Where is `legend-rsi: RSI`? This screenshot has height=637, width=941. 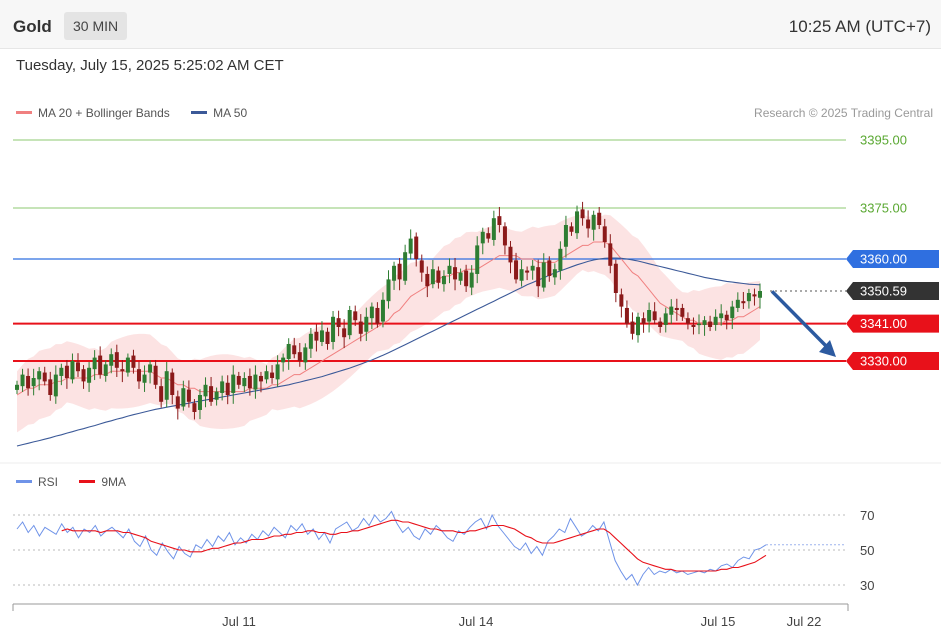 legend-rsi: RSI is located at coordinates (37, 482).